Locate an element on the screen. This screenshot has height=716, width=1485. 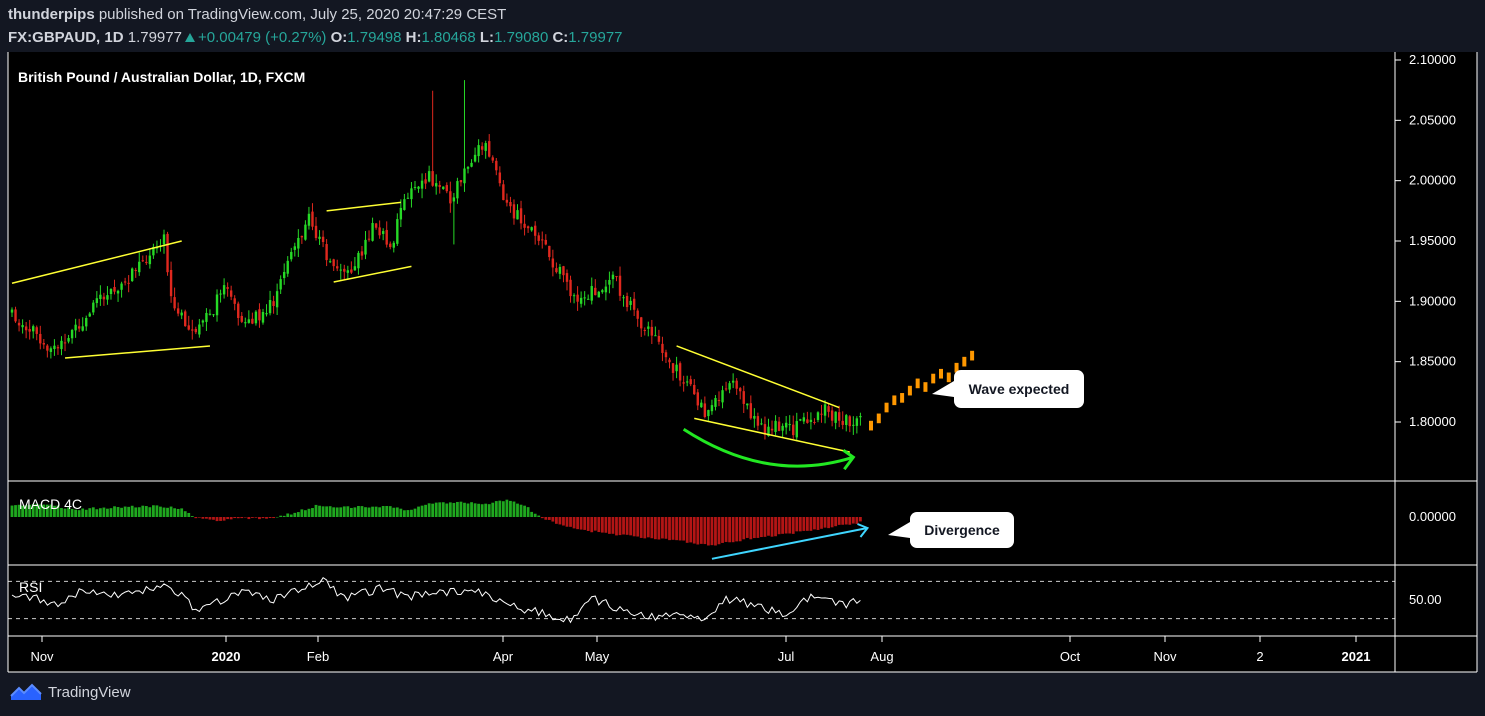
macd-pane is located at coordinates (440, 529).